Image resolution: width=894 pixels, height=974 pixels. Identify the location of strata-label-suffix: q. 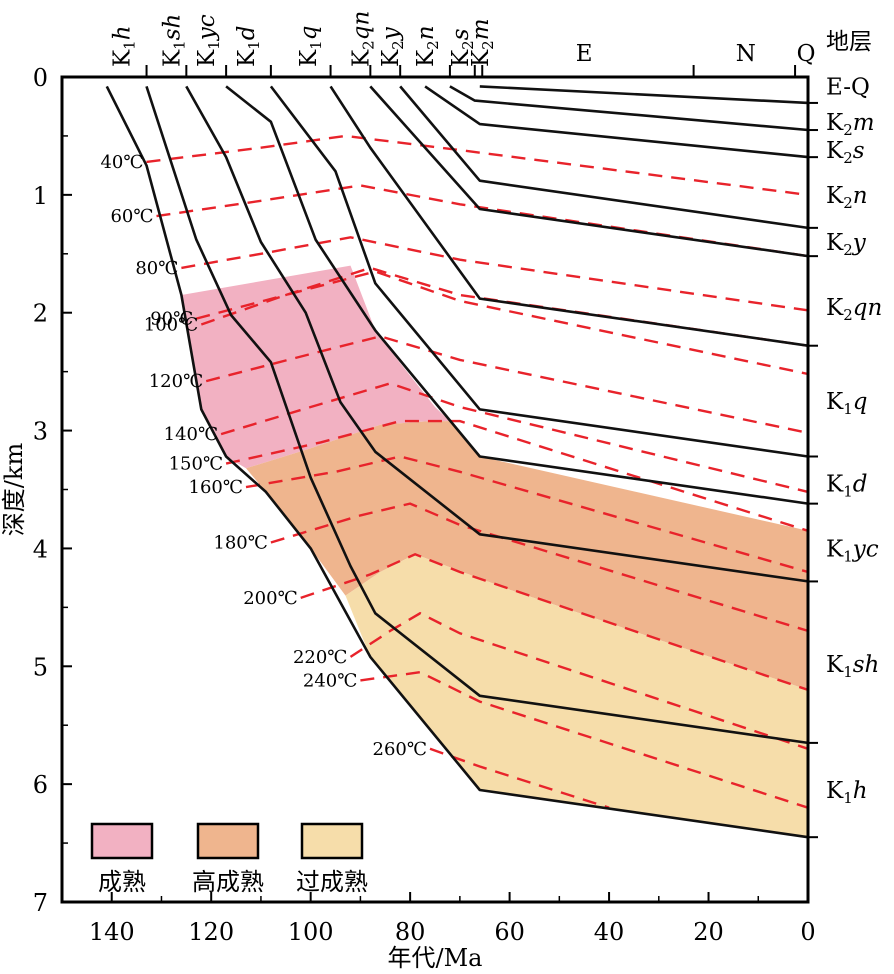
(860, 402).